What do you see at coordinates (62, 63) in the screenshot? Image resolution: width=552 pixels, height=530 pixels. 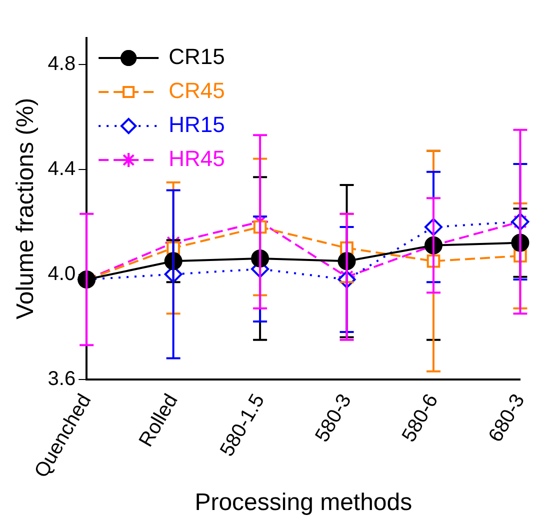 I see `y-tick-label: 4.8` at bounding box center [62, 63].